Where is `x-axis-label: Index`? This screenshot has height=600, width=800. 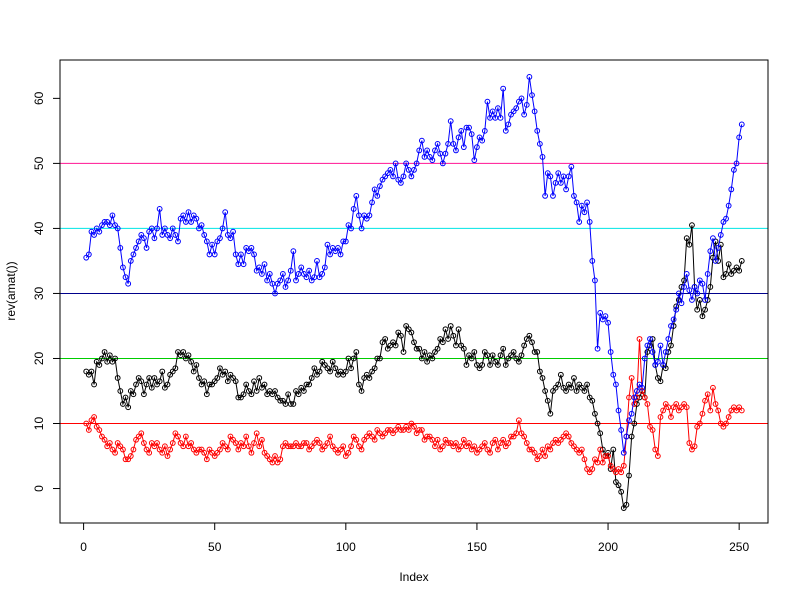
x-axis-label: Index is located at coordinates (413, 577).